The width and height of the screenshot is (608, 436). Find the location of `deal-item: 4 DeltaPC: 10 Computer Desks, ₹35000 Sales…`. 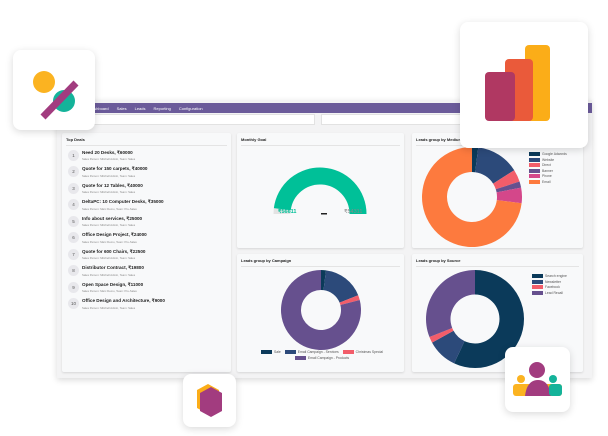

deal-item: 4 DeltaPC: 10 Computer Desks, ₹35000 Sales… is located at coordinates (147, 205).